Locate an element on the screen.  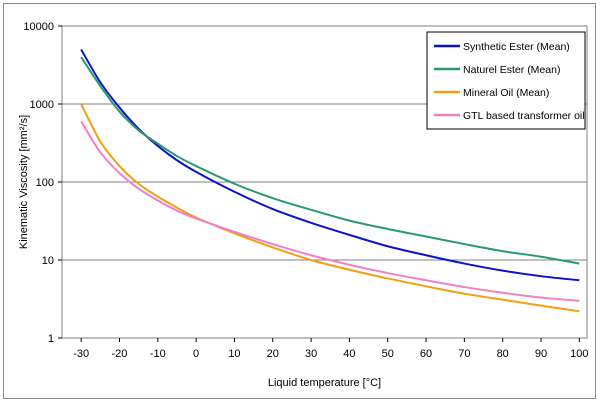
legend-box is located at coordinates (506, 80).